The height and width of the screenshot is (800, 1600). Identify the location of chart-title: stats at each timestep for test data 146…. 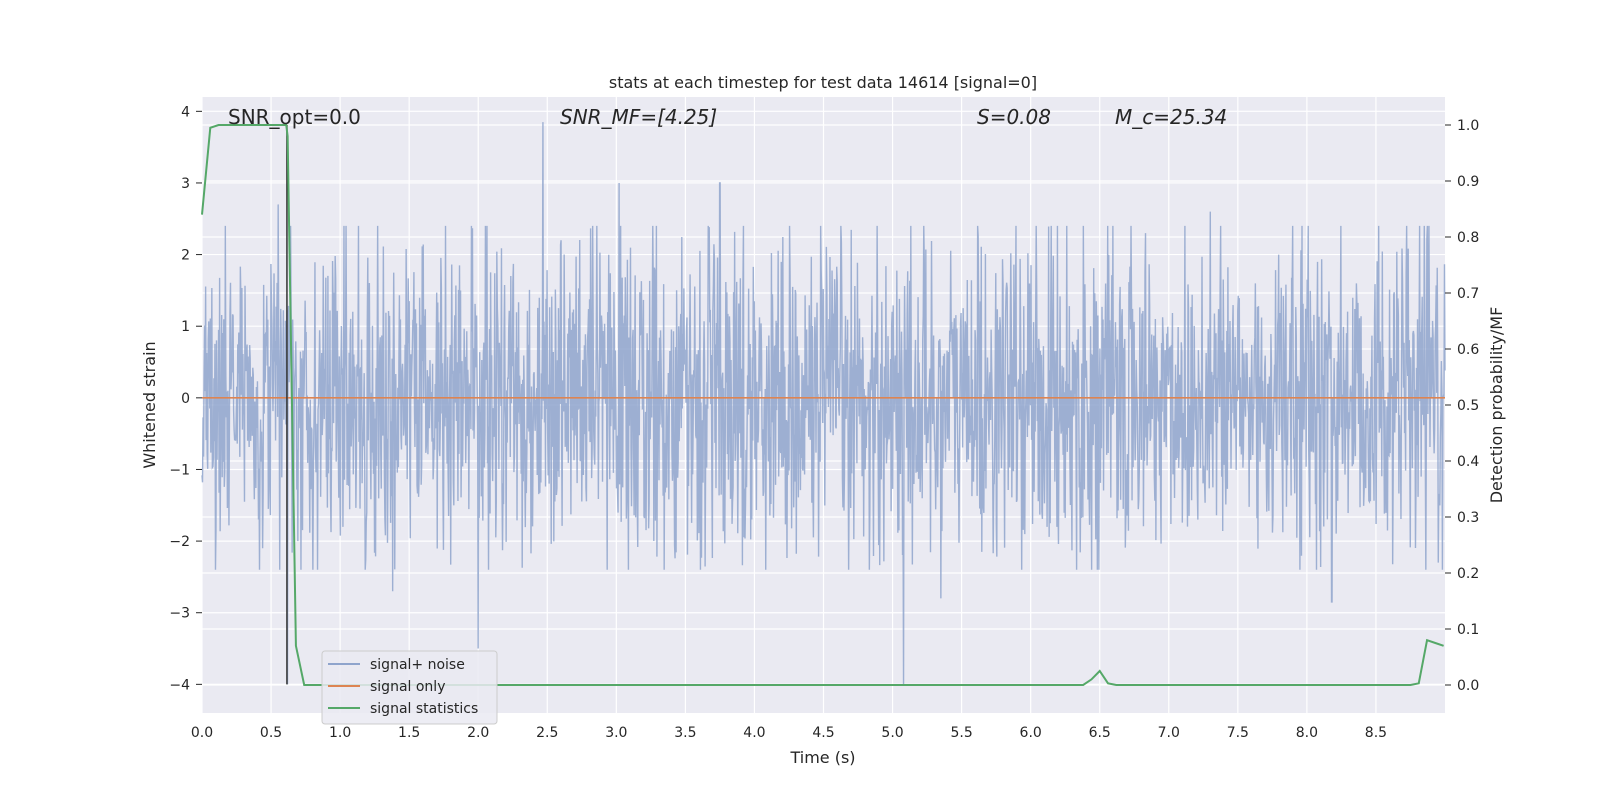
(823, 82).